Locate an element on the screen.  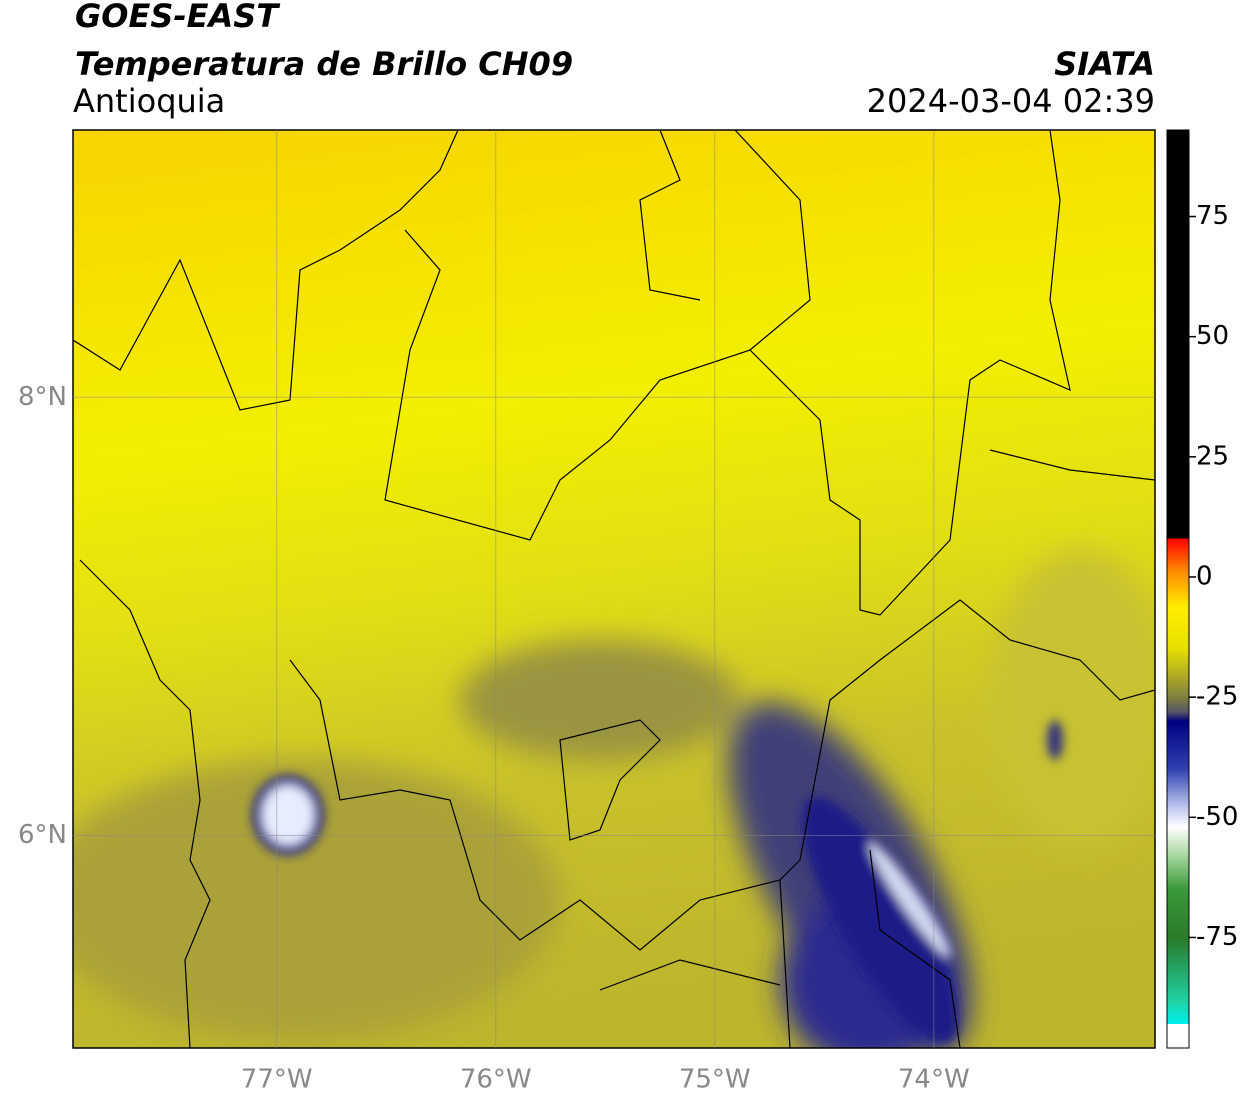
colorbar-tick-label: -50 is located at coordinates (1217, 817).